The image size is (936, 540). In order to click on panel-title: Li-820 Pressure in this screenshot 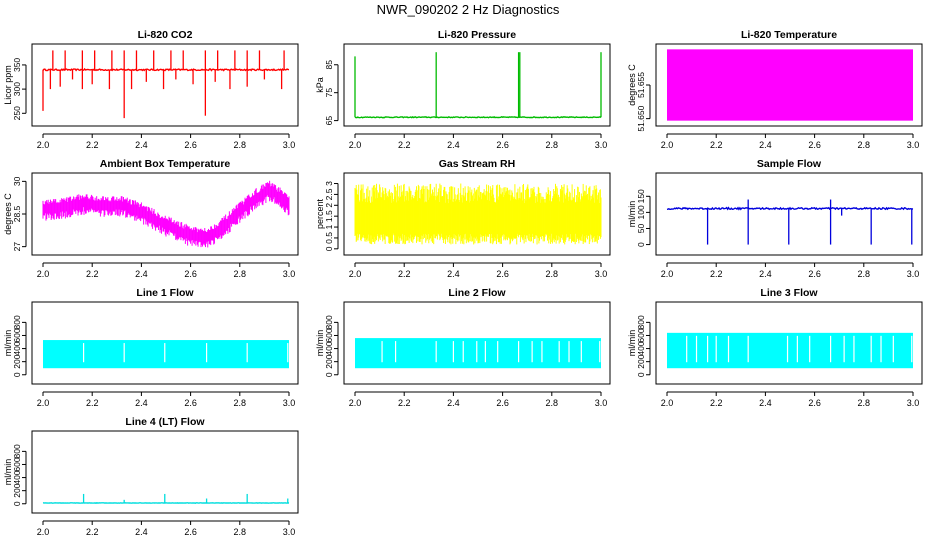, I will do `click(477, 35)`.